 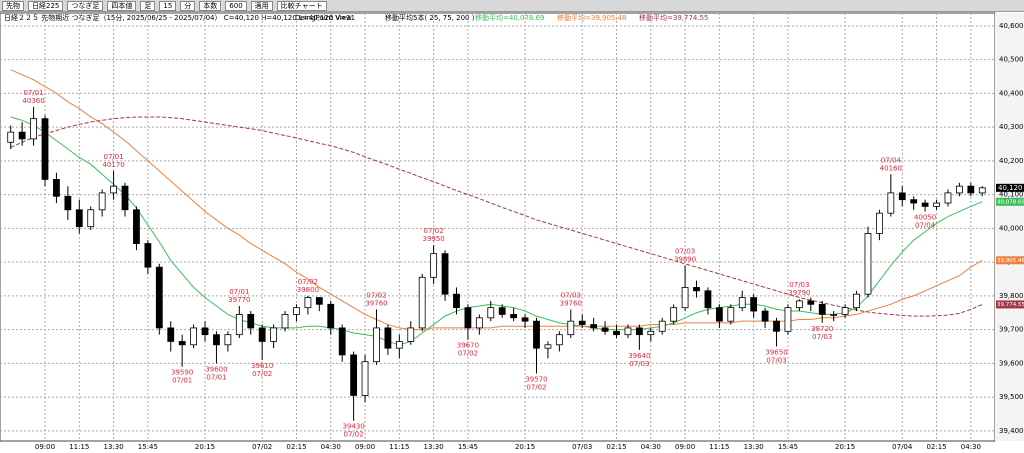 I want to click on toolbar-item: 本数, so click(x=210, y=5).